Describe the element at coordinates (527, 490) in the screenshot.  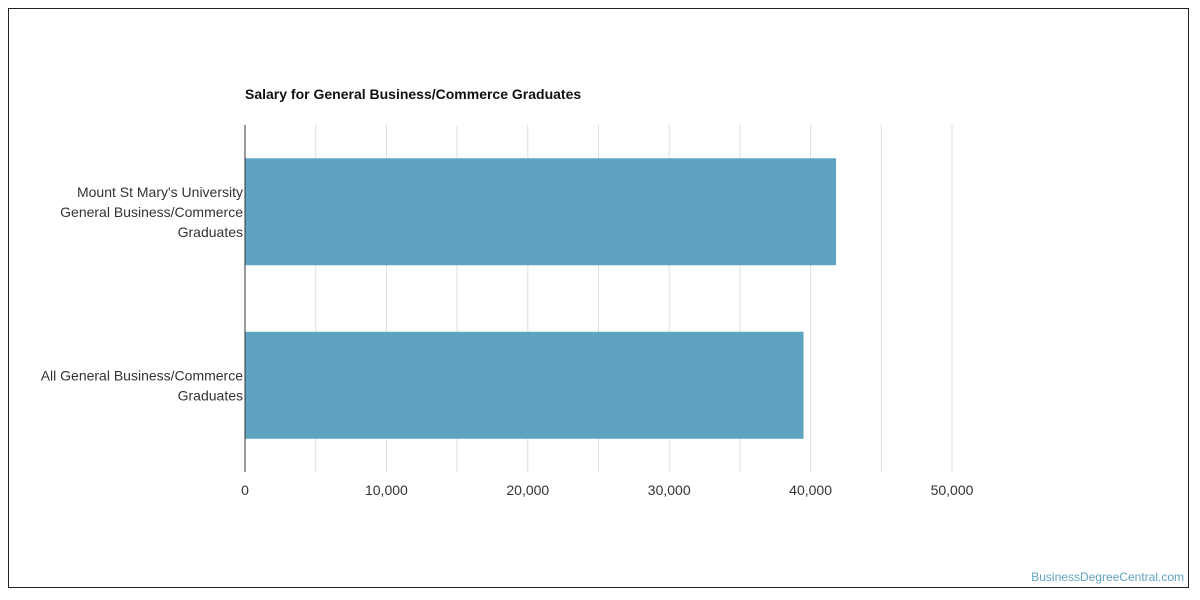
I see `x-tick-label: 20,000` at that location.